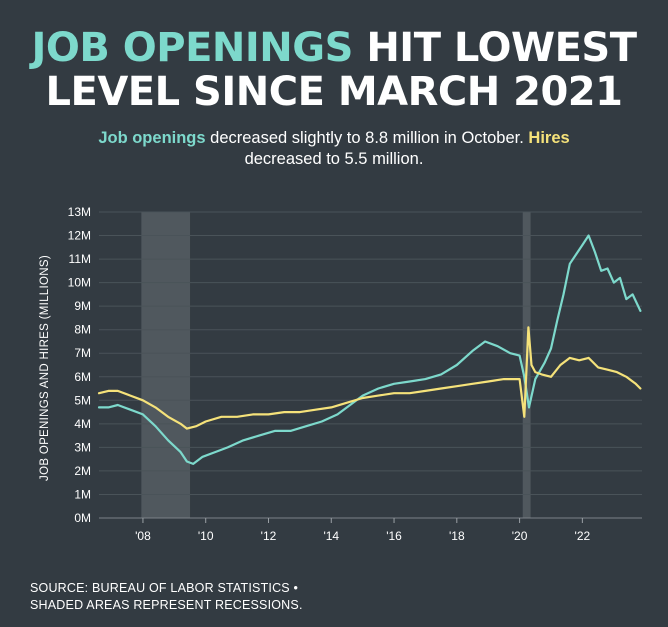  What do you see at coordinates (331, 536) in the screenshot?
I see `x-tick-label: '14` at bounding box center [331, 536].